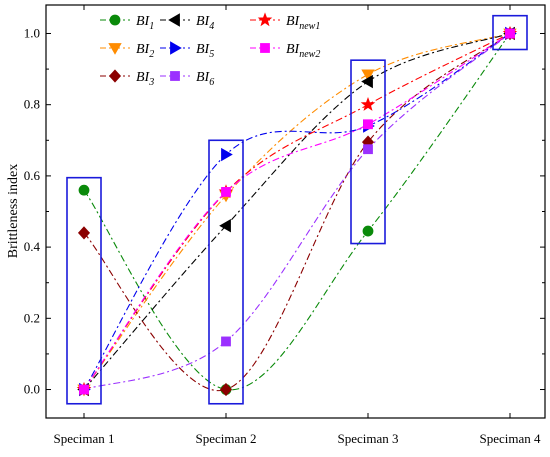 The width and height of the screenshot is (550, 457). Describe the element at coordinates (32, 389) in the screenshot. I see `y-tick-label-0: 0.0` at that location.